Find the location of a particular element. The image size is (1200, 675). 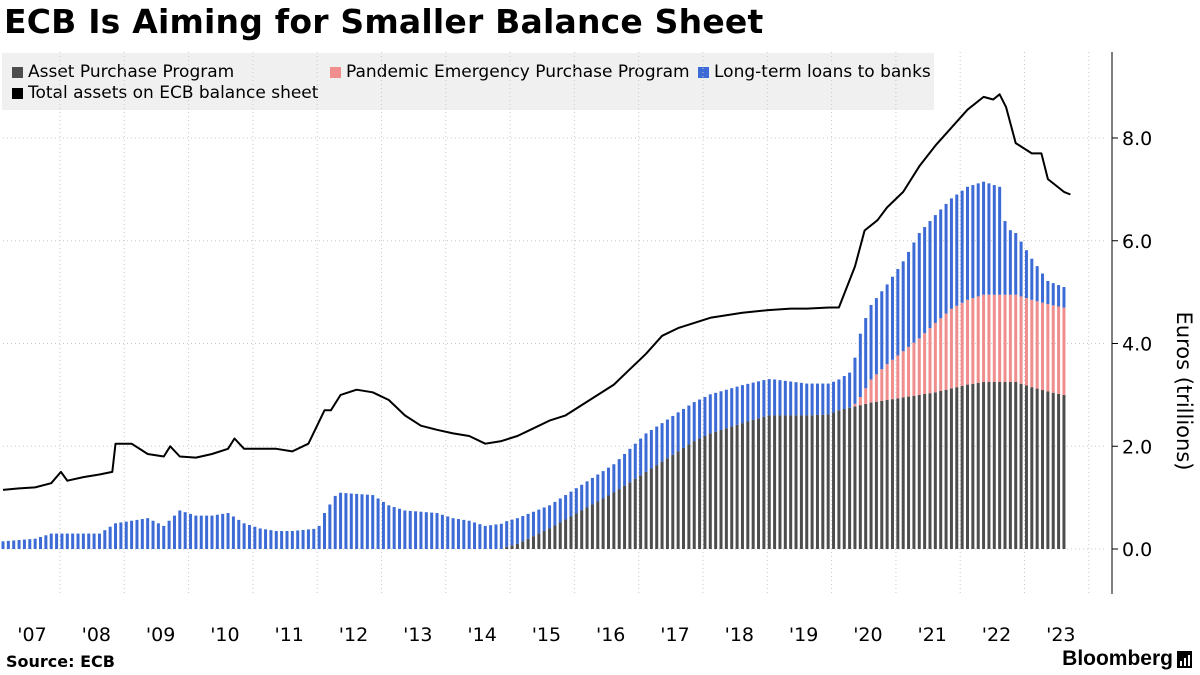

x-tick-label: '18 is located at coordinates (739, 635).